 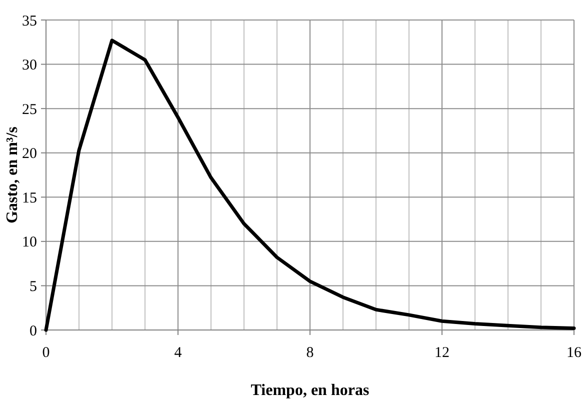 What do you see at coordinates (442, 353) in the screenshot?
I see `x-tick-label: 12` at bounding box center [442, 353].